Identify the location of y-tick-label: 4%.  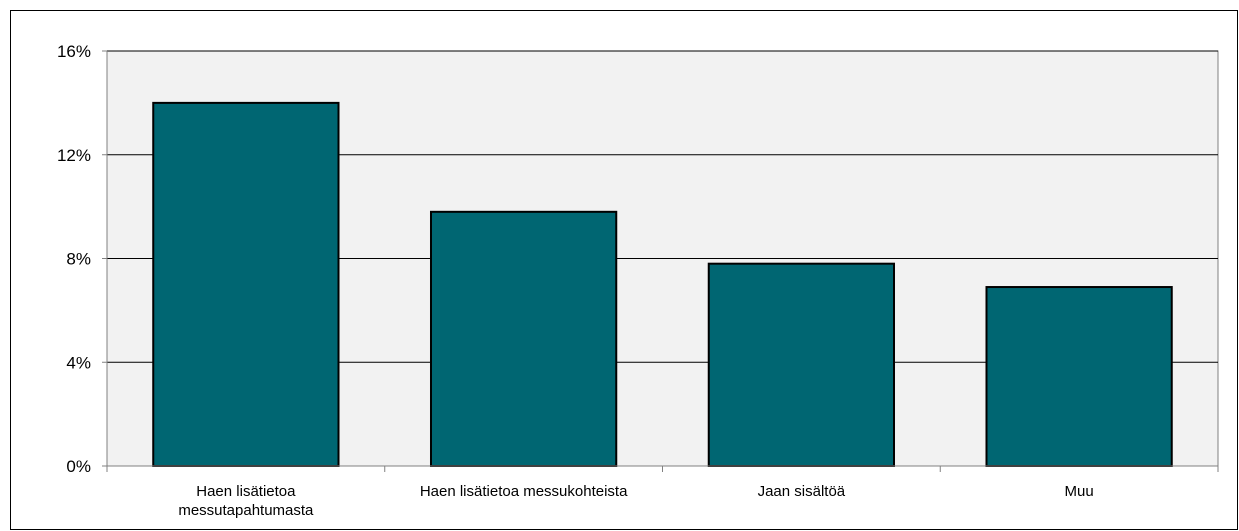
(78, 362).